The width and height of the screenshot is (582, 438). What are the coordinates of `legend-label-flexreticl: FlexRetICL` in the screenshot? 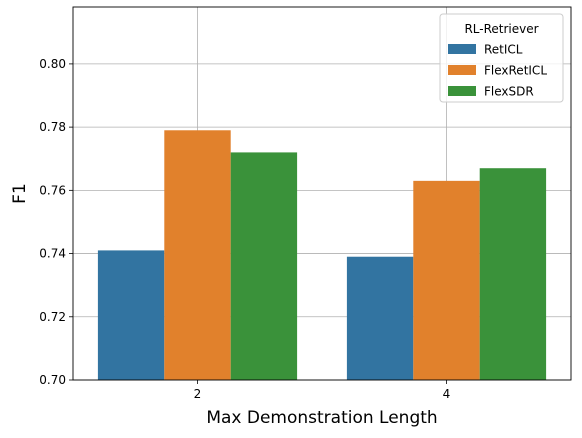 It's located at (515, 71).